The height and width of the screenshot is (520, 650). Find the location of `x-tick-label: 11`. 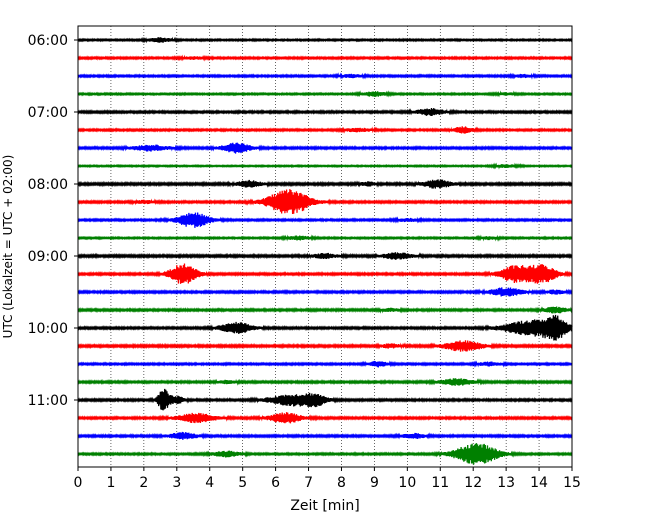

x-tick-label: 11 is located at coordinates (440, 483).